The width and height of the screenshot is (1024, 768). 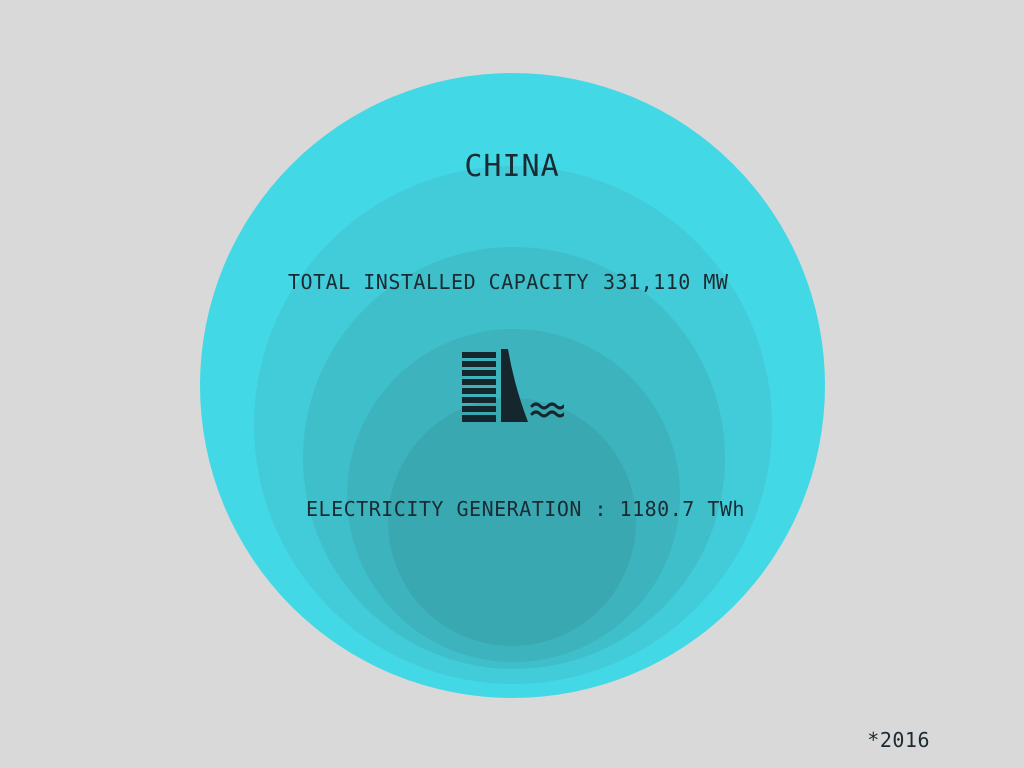 I want to click on hydro-dam-icon, so click(x=513, y=385).